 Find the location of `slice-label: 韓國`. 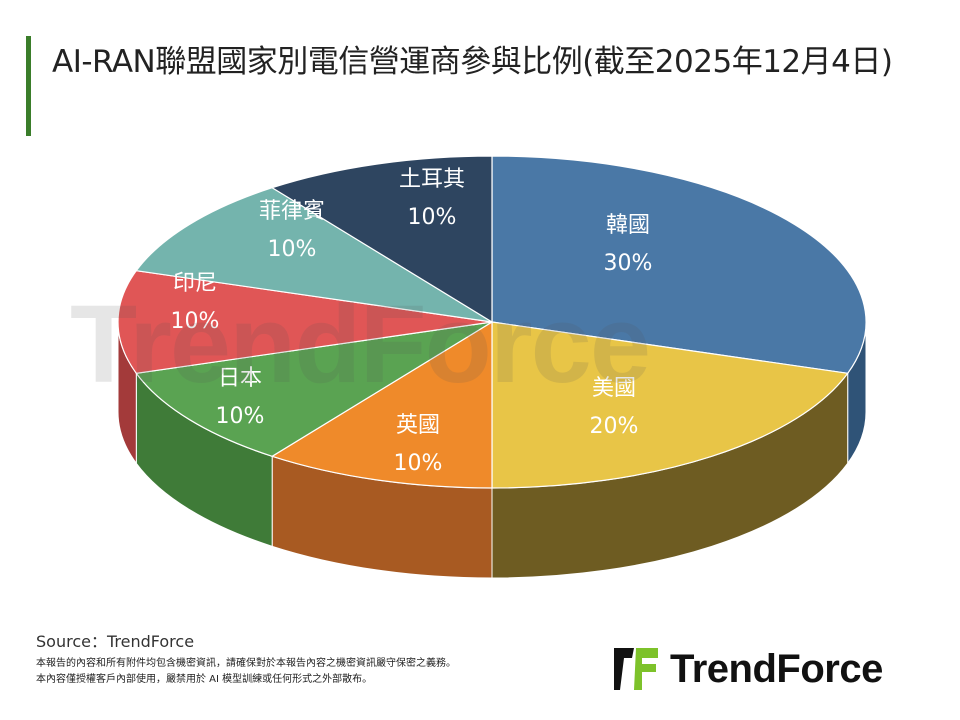

slice-label: 韓國 is located at coordinates (628, 225).